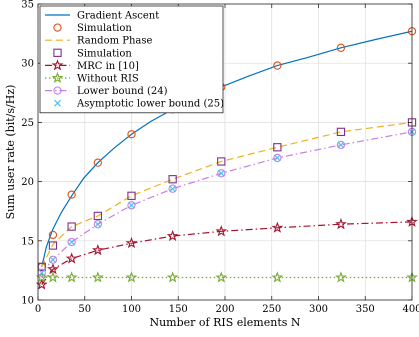  I want to click on legend-label: Lower bound (24), so click(122, 91).